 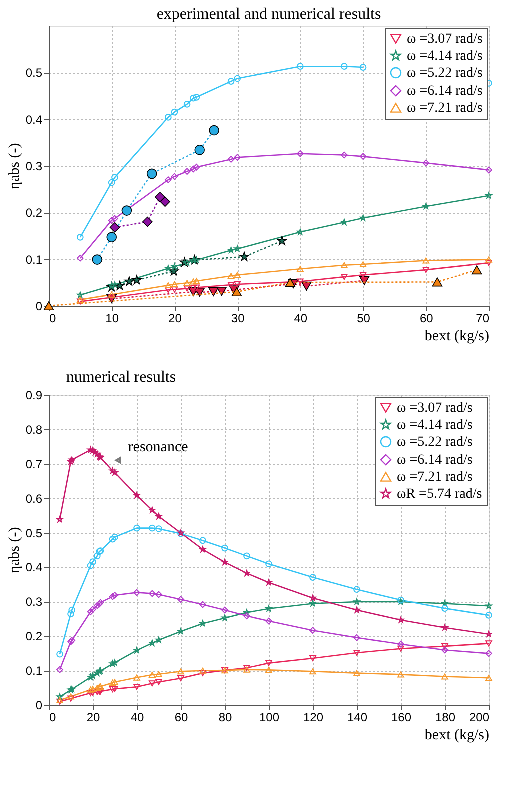 What do you see at coordinates (364, 319) in the screenshot?
I see `x-tick-label: 50` at bounding box center [364, 319].